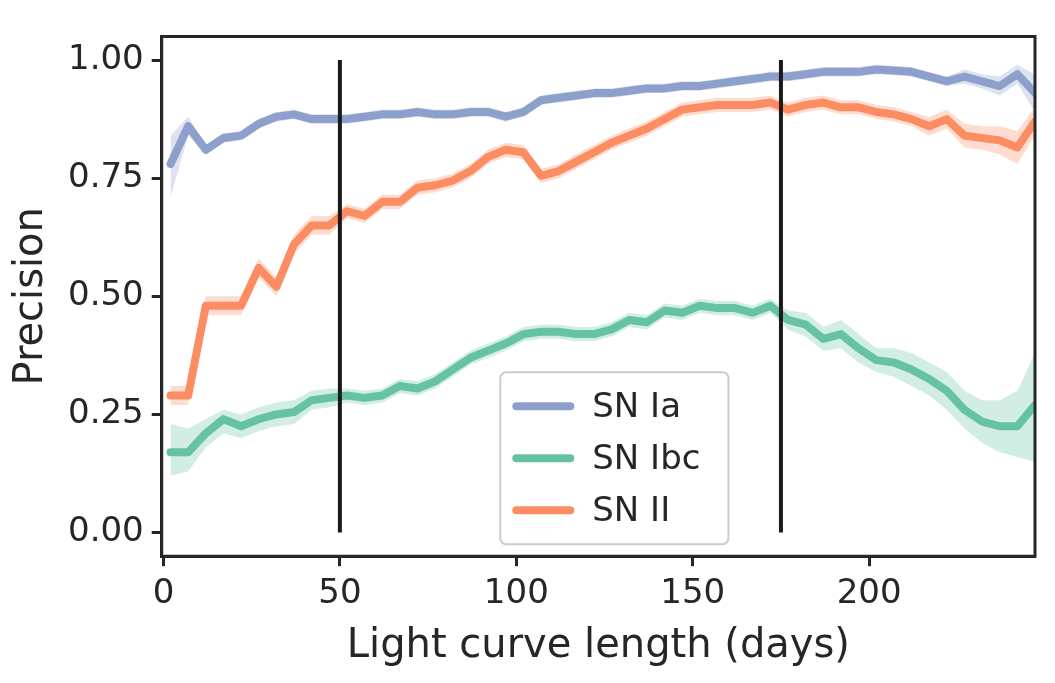 The image size is (1055, 683). Describe the element at coordinates (631, 509) in the screenshot. I see `legend-label: SN II` at that location.